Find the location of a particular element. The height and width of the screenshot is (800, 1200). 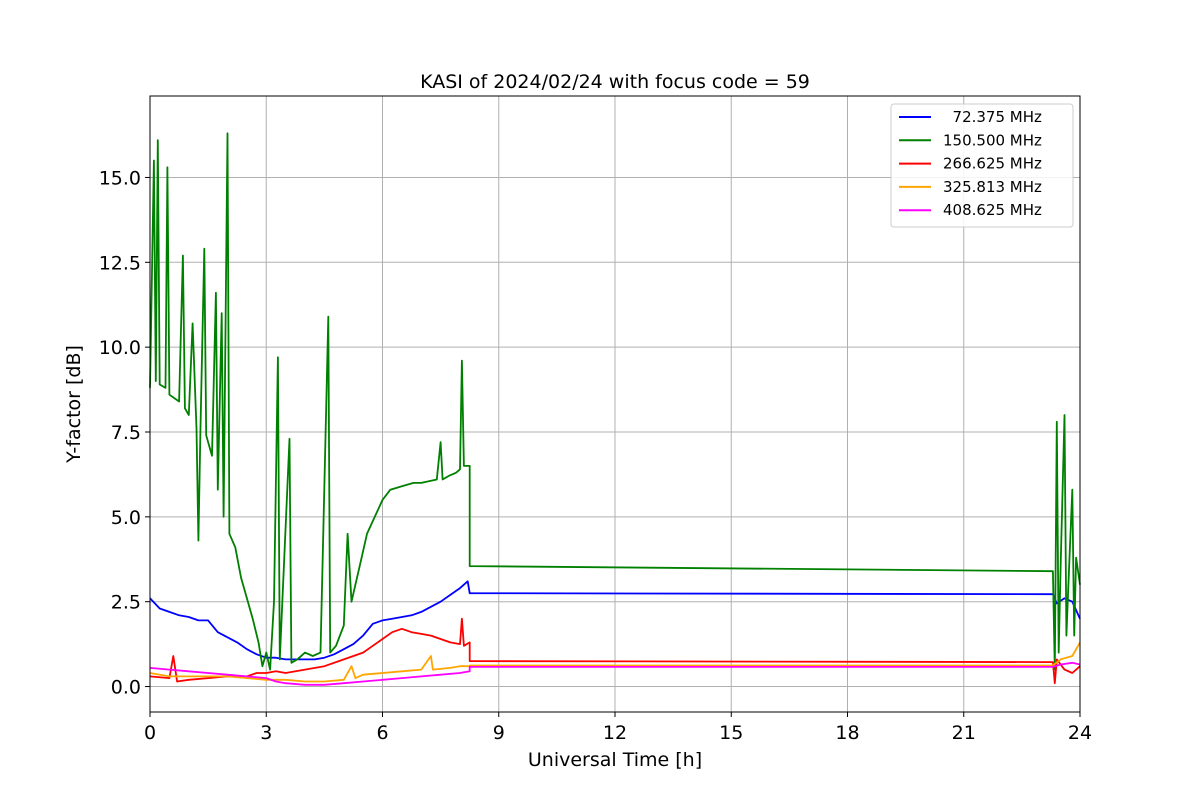

x-tick-label: 21 is located at coordinates (964, 733).